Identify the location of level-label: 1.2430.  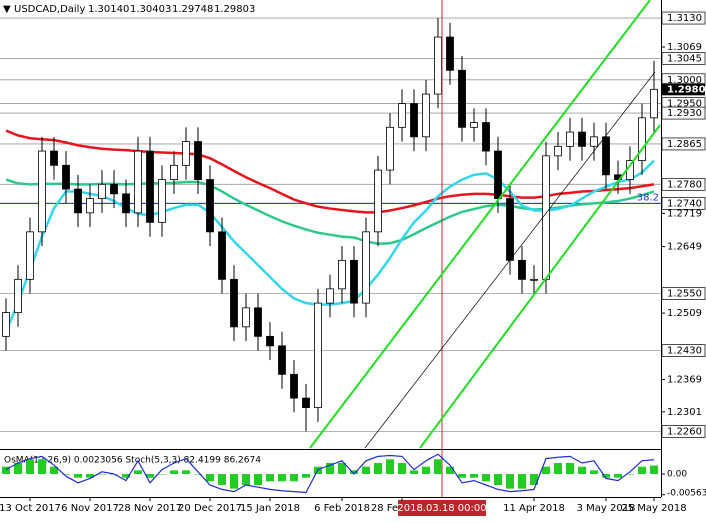
(684, 351).